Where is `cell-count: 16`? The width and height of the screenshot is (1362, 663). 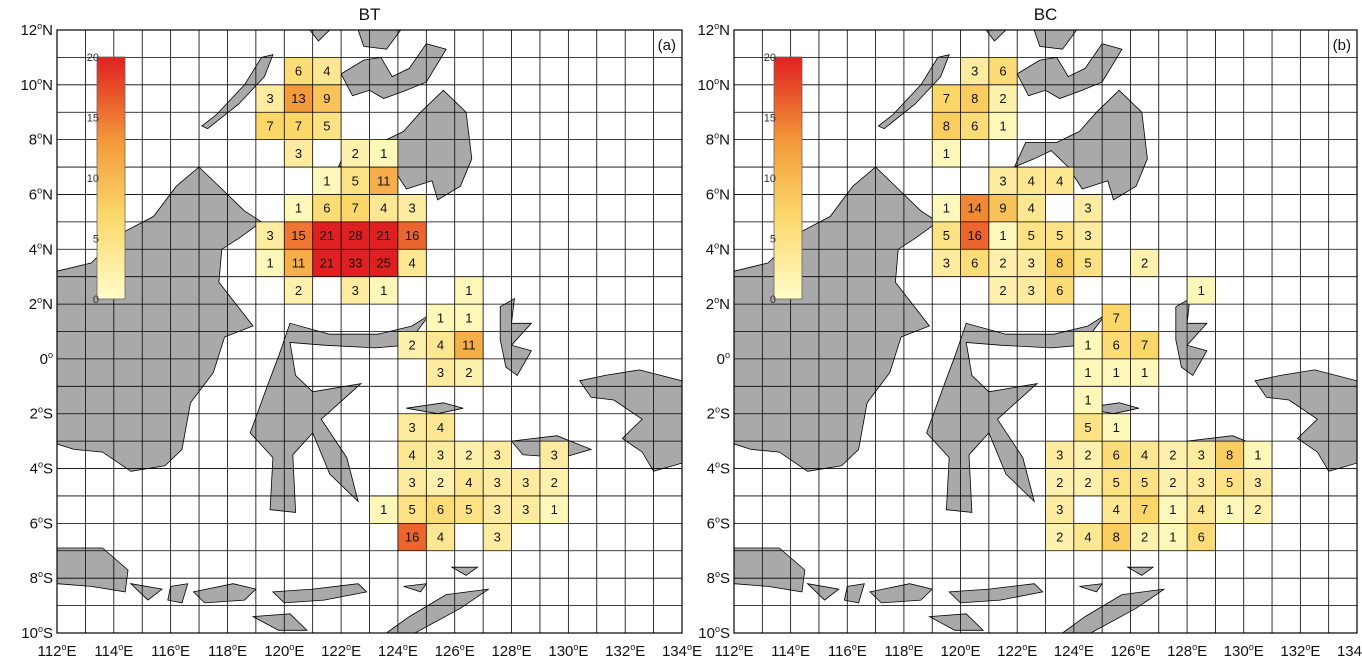 cell-count: 16 is located at coordinates (974, 235).